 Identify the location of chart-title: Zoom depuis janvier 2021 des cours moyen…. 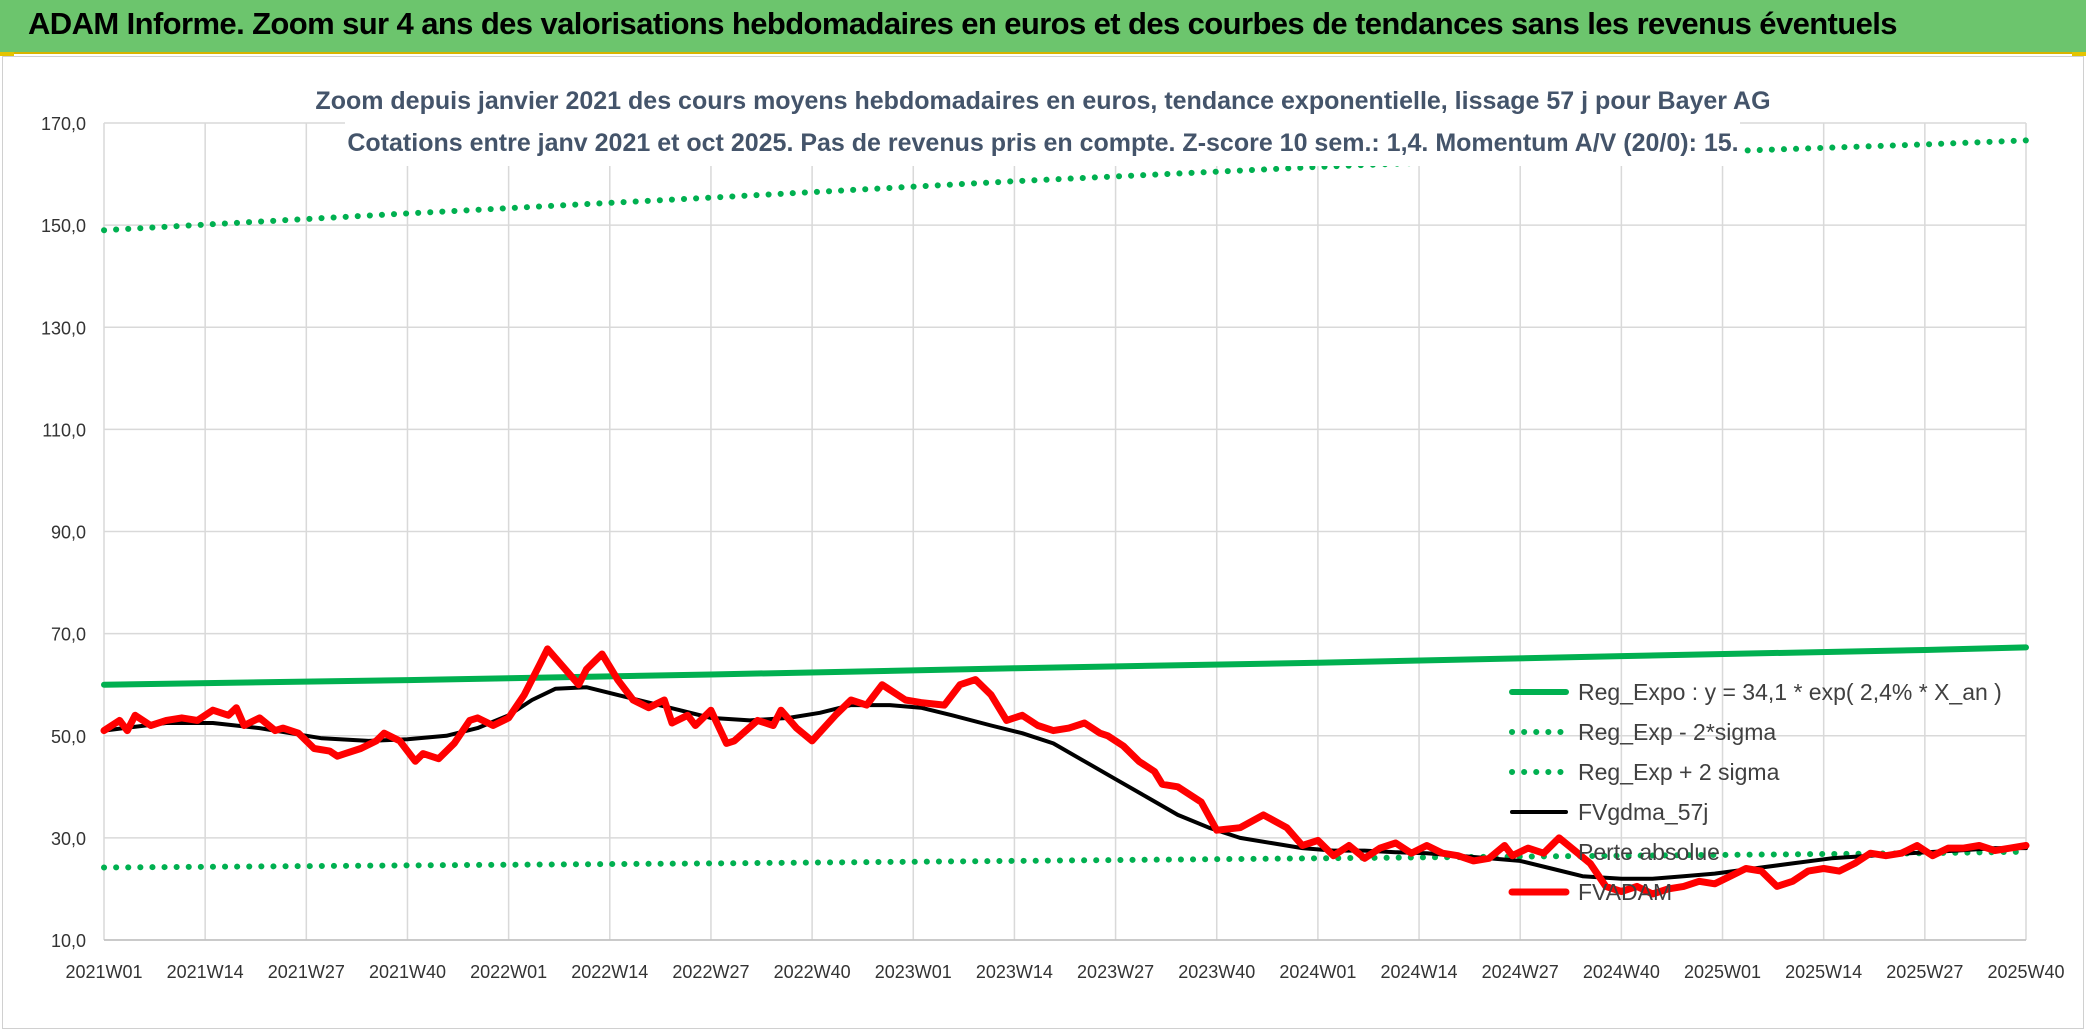
(1042, 101).